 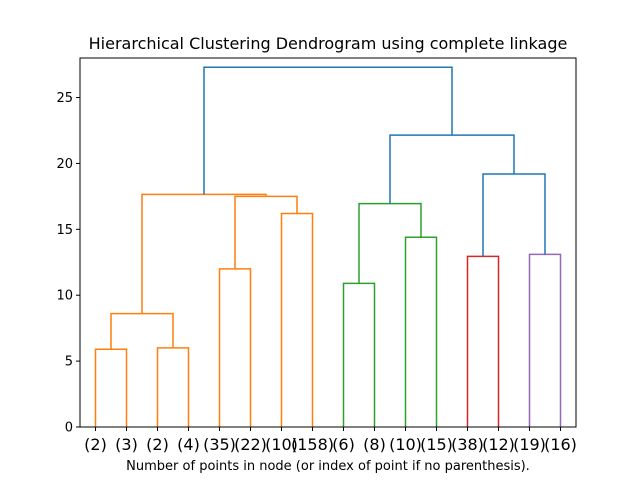 What do you see at coordinates (64, 230) in the screenshot?
I see `y-tick-label-3: 15` at bounding box center [64, 230].